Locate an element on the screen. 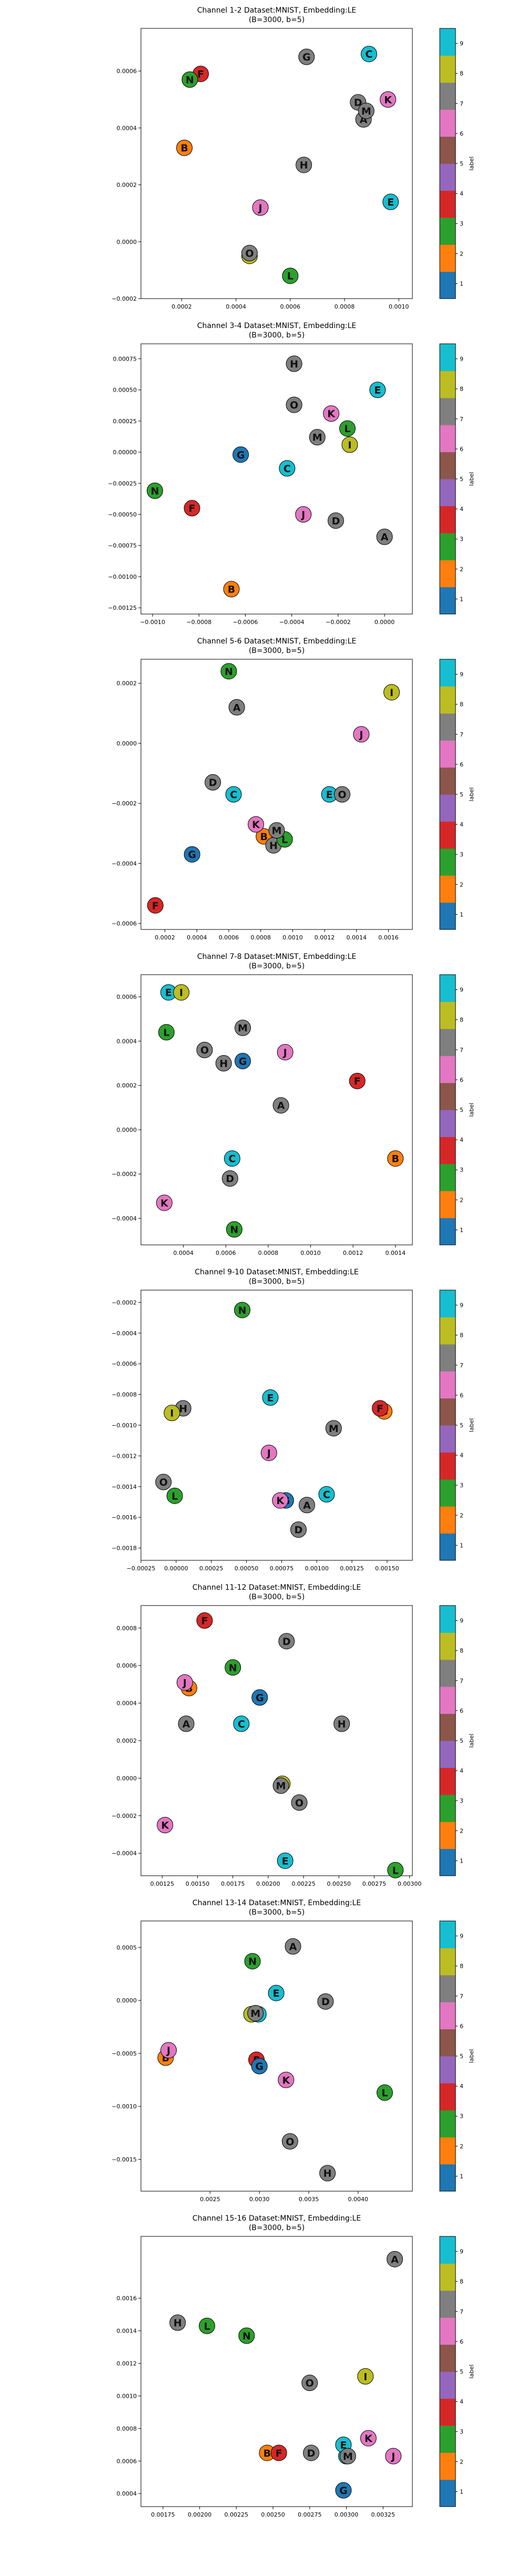 The height and width of the screenshot is (2576, 526). scatter-point-B: B is located at coordinates (232, 589).